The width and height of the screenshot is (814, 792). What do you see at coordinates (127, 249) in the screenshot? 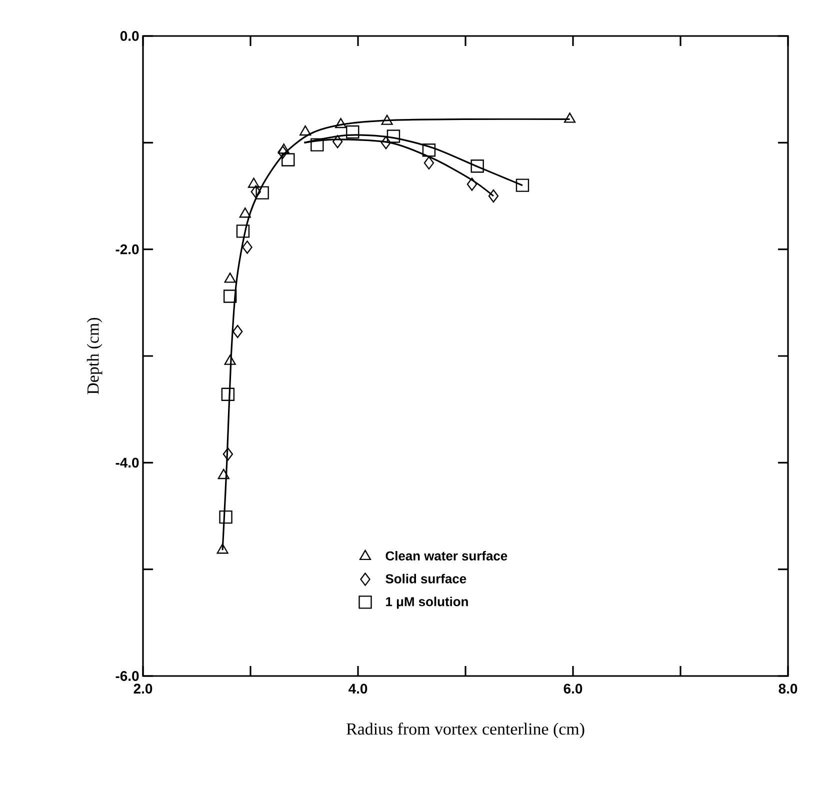
I see `y-tick-label: -2.0` at bounding box center [127, 249].